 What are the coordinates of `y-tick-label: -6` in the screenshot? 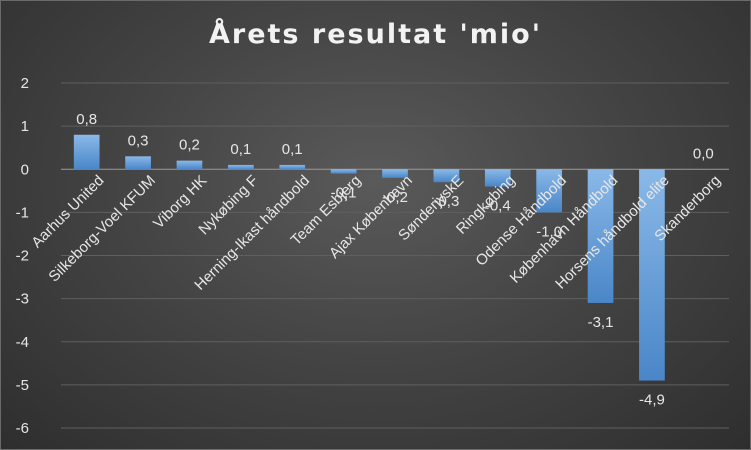 It's located at (22, 428).